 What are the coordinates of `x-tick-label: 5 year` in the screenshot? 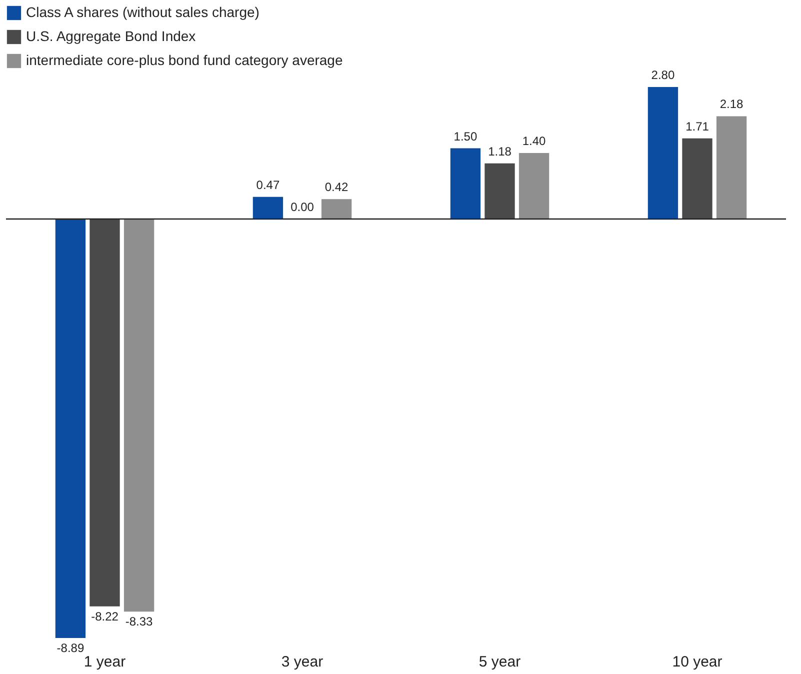 It's located at (499, 662).